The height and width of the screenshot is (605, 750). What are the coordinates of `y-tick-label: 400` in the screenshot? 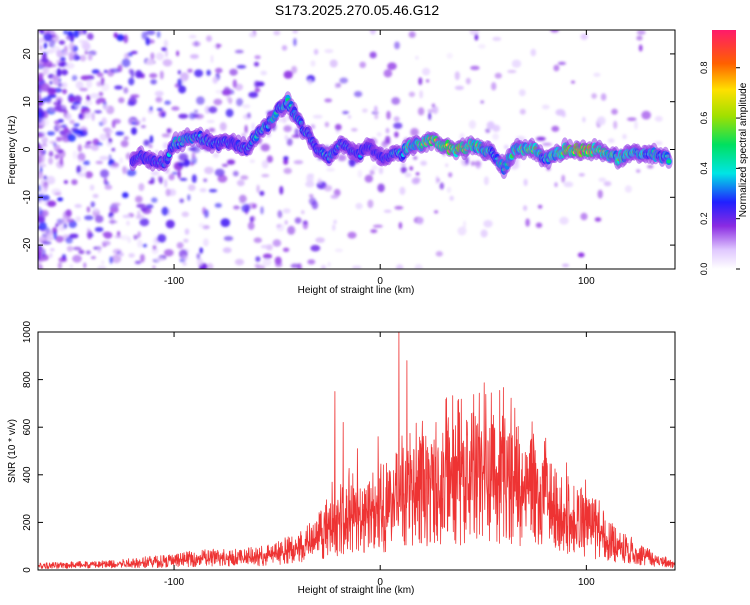 It's located at (27, 474).